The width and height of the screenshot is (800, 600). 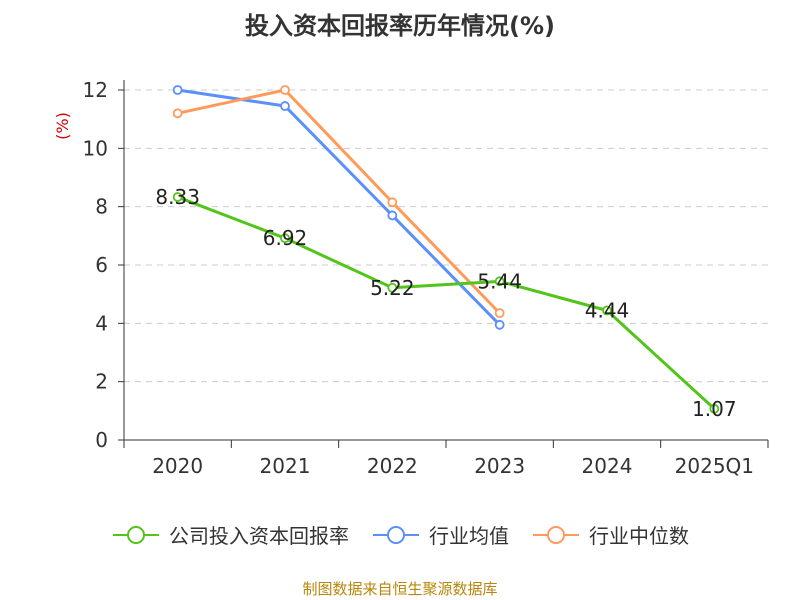 I want to click on legend-item-industry-avg: 行业均值, so click(x=440, y=534).